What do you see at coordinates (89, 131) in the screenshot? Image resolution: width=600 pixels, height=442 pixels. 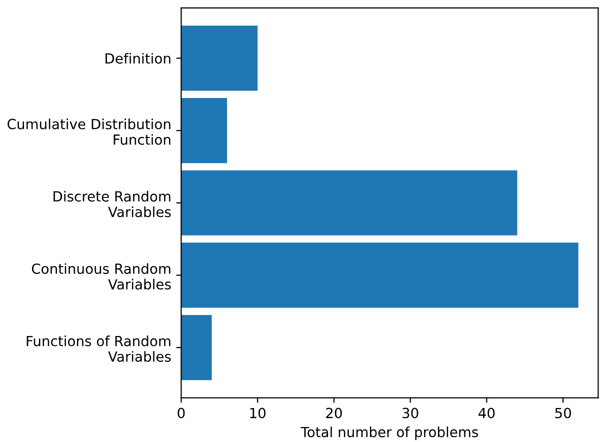 I see `y-tick-label: Cumulative Distribution Function` at bounding box center [89, 131].